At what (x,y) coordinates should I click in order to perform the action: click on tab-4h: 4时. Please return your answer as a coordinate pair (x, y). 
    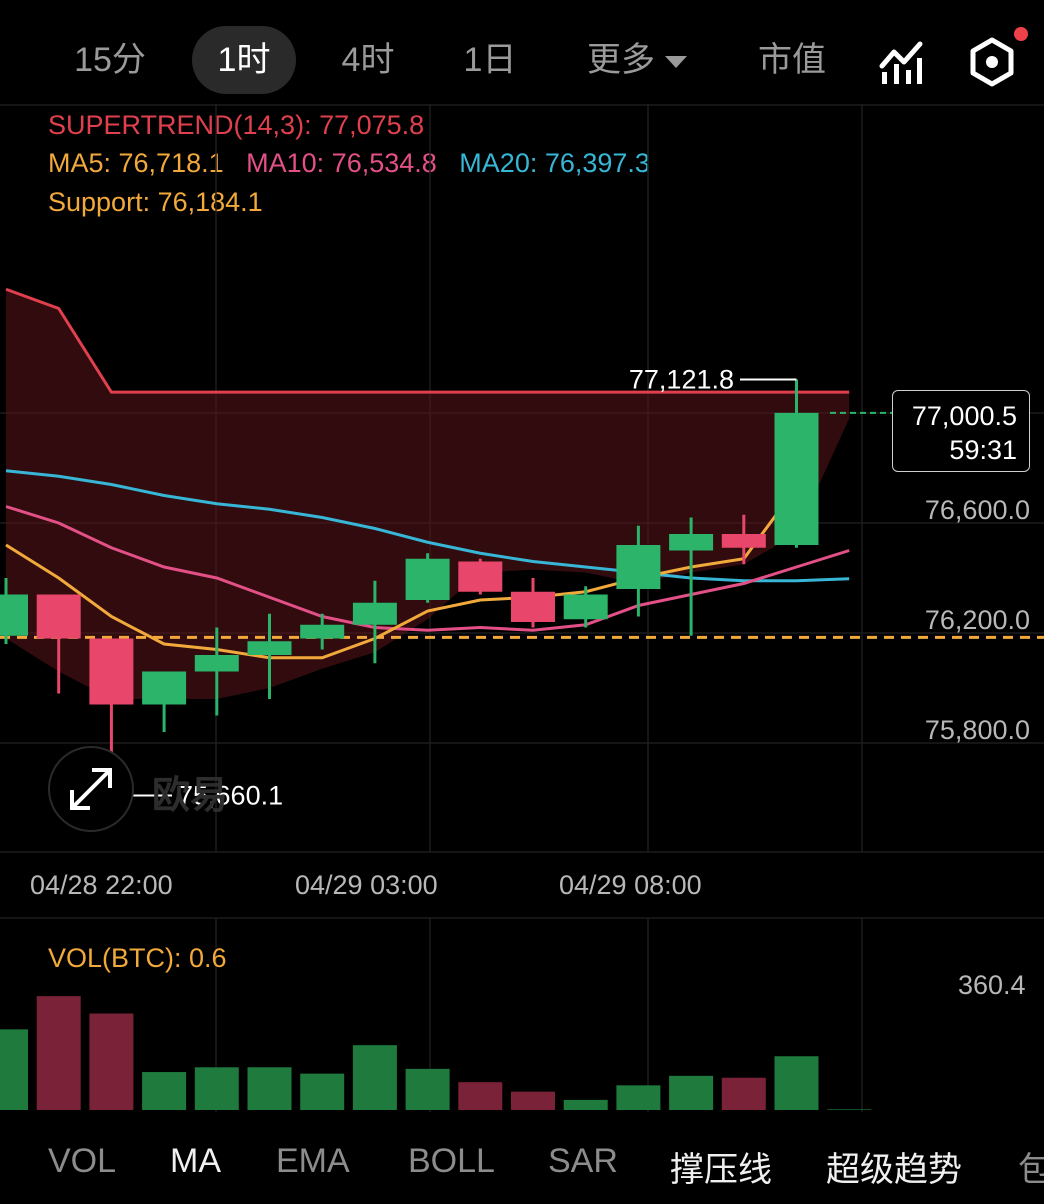
    Looking at the image, I should click on (368, 60).